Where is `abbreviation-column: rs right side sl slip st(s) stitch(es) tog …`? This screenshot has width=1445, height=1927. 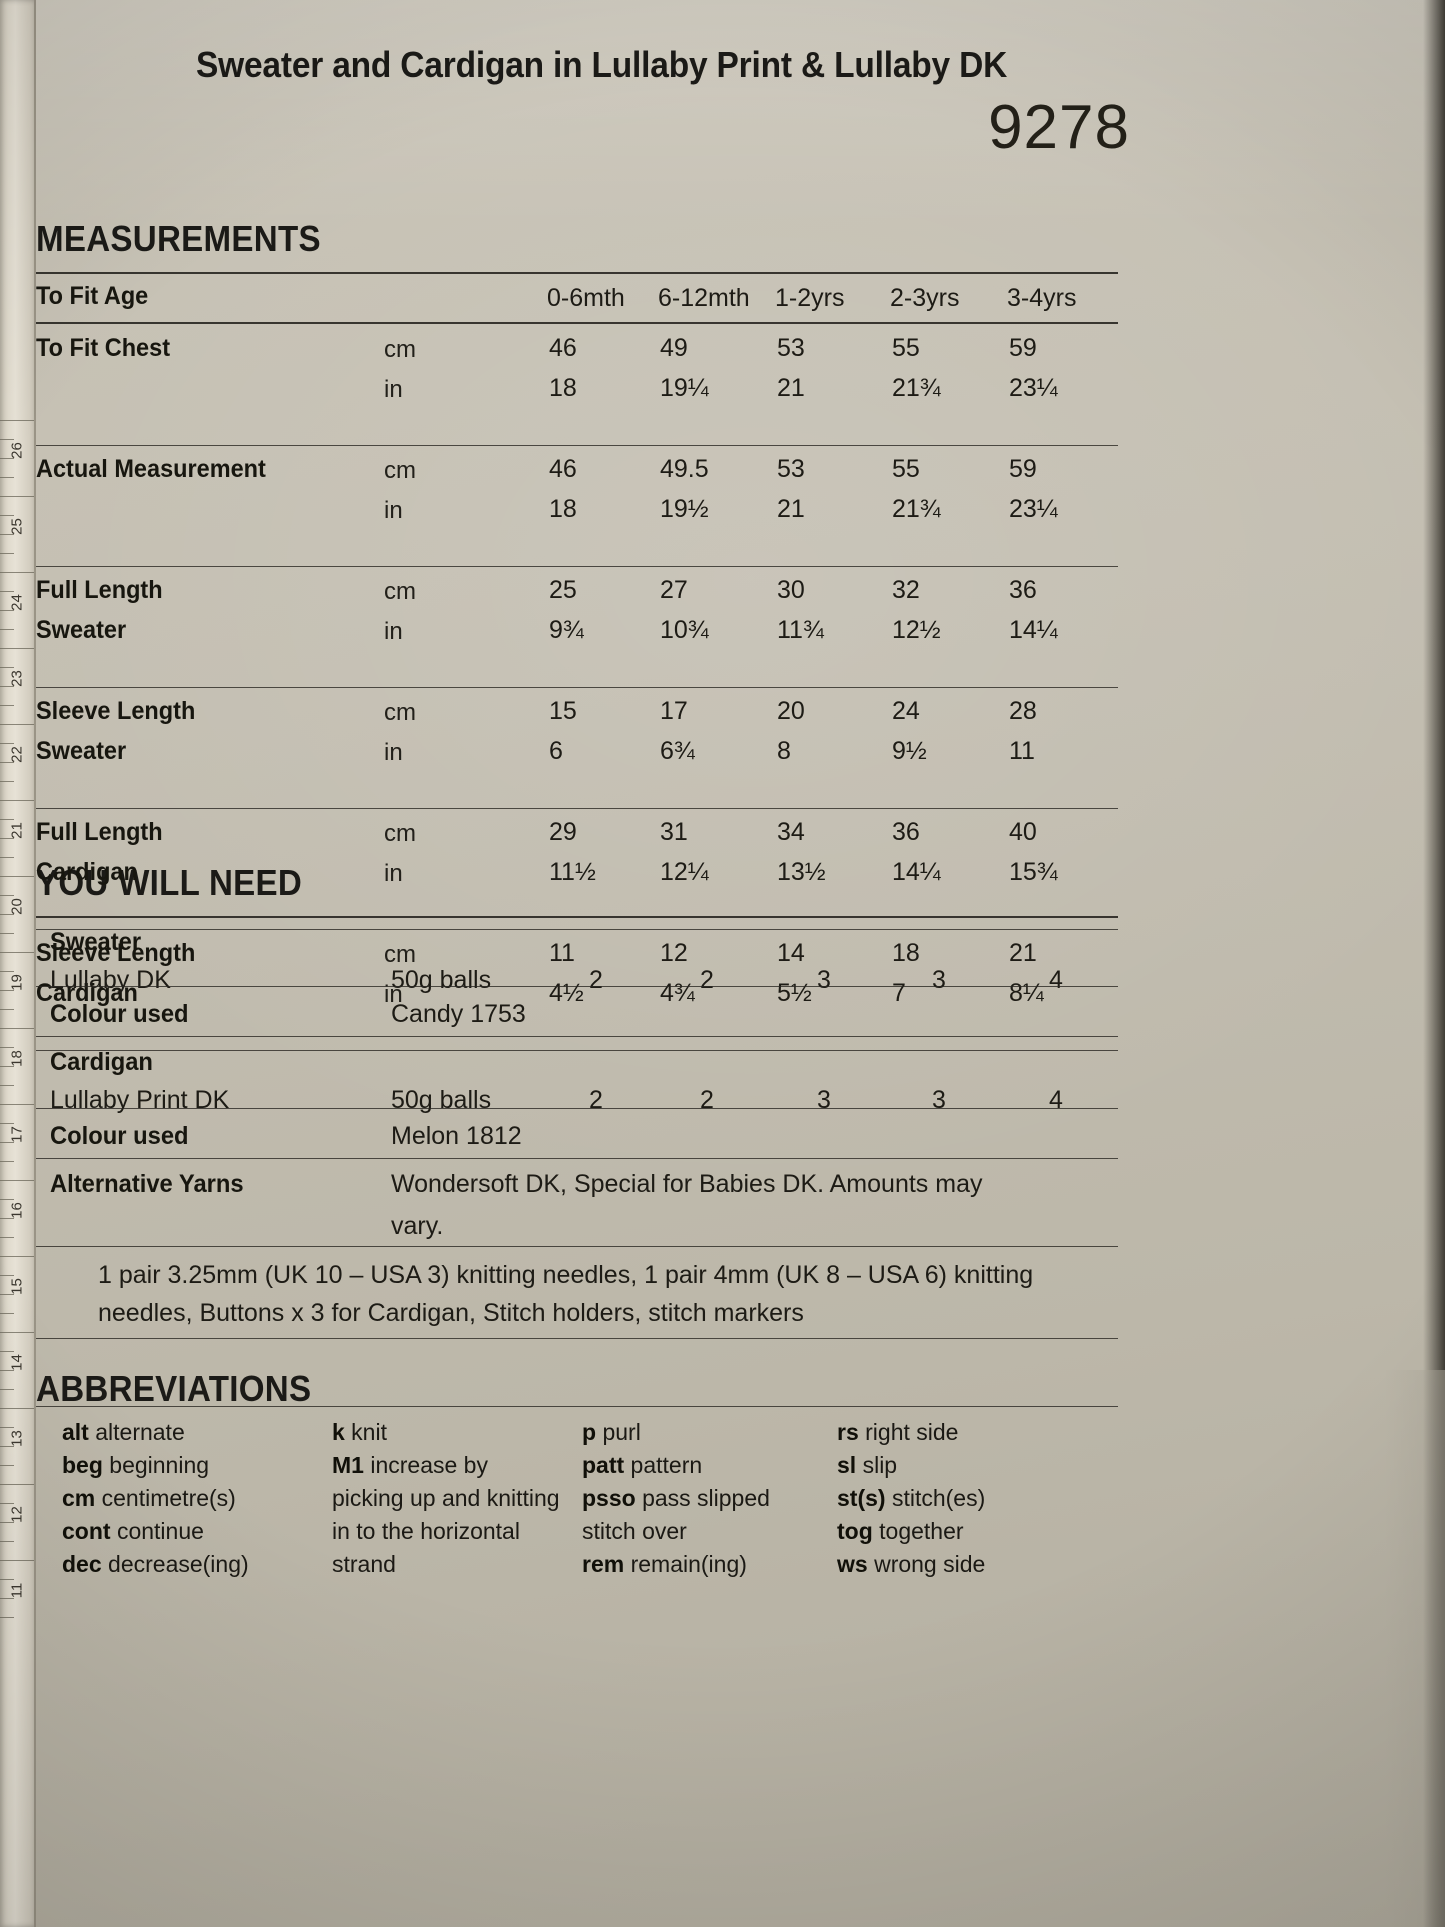
abbreviation-column: rs right side sl slip st(s) stitch(es) tog … is located at coordinates (962, 1498).